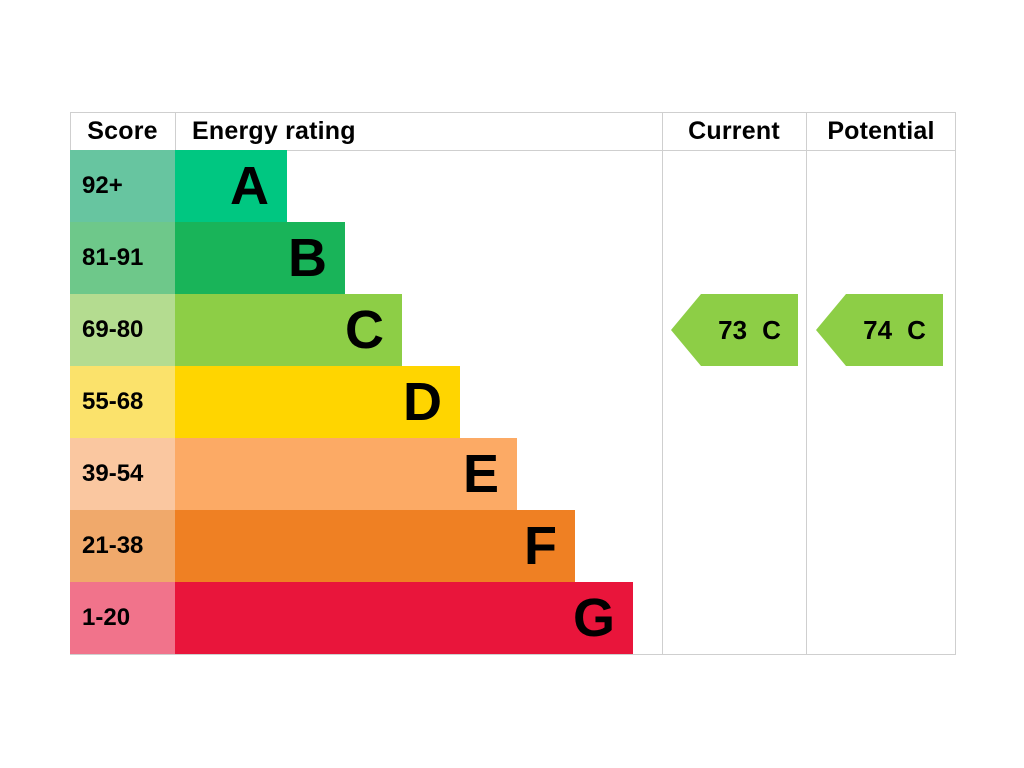 This screenshot has height=768, width=1024. What do you see at coordinates (806, 383) in the screenshot?
I see `potential-column-left-border` at bounding box center [806, 383].